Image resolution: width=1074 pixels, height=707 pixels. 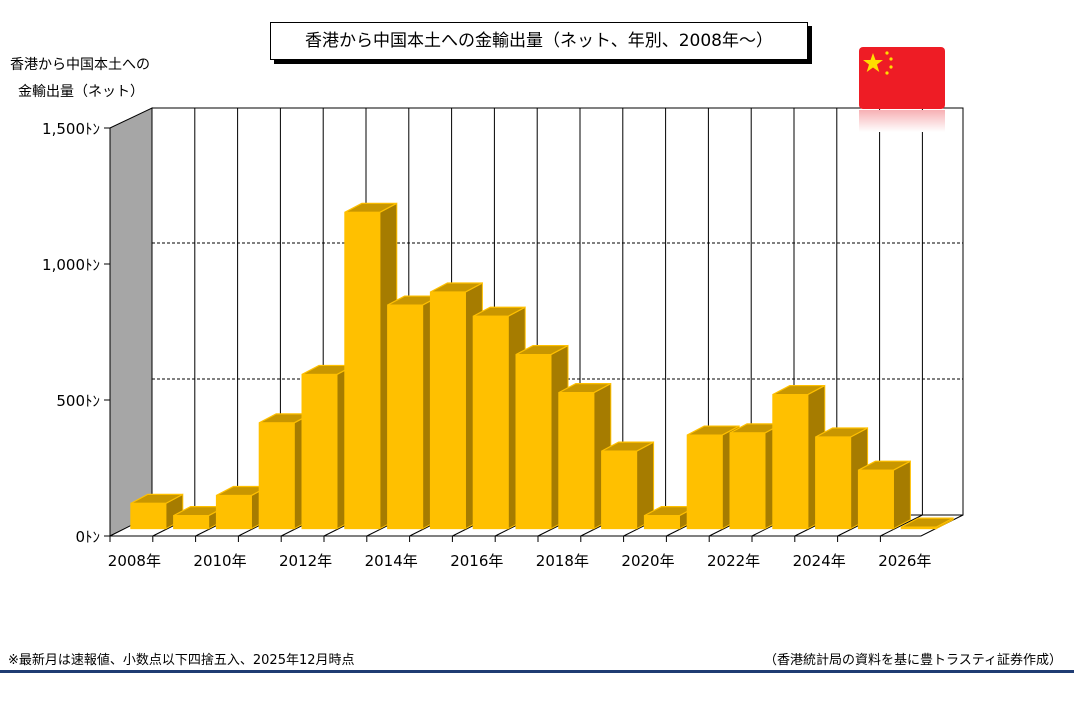 I want to click on flag-reflection, so click(x=902, y=121).